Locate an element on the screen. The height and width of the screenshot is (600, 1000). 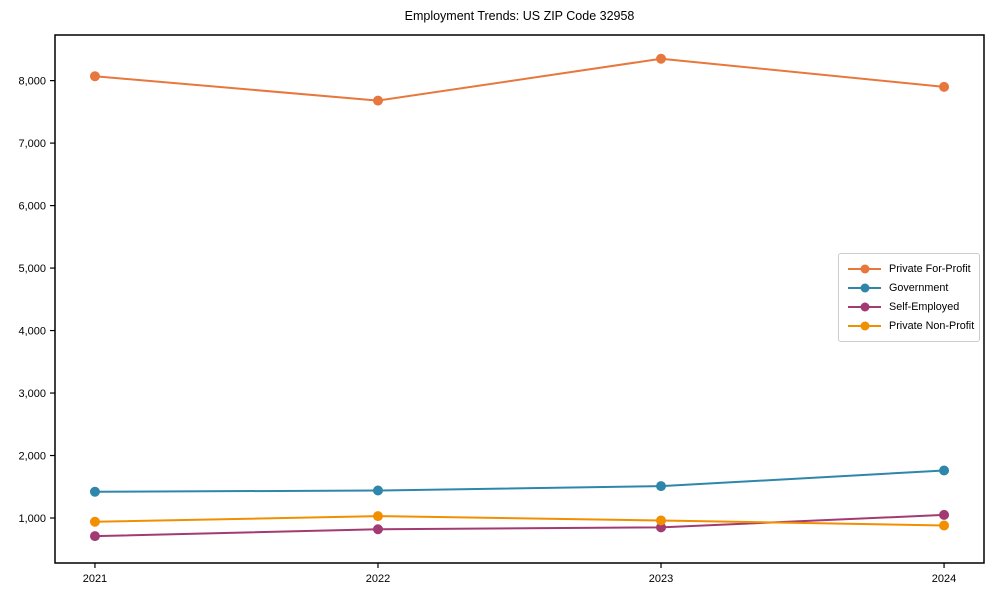
legend-label: Private For-Profit is located at coordinates (930, 268).